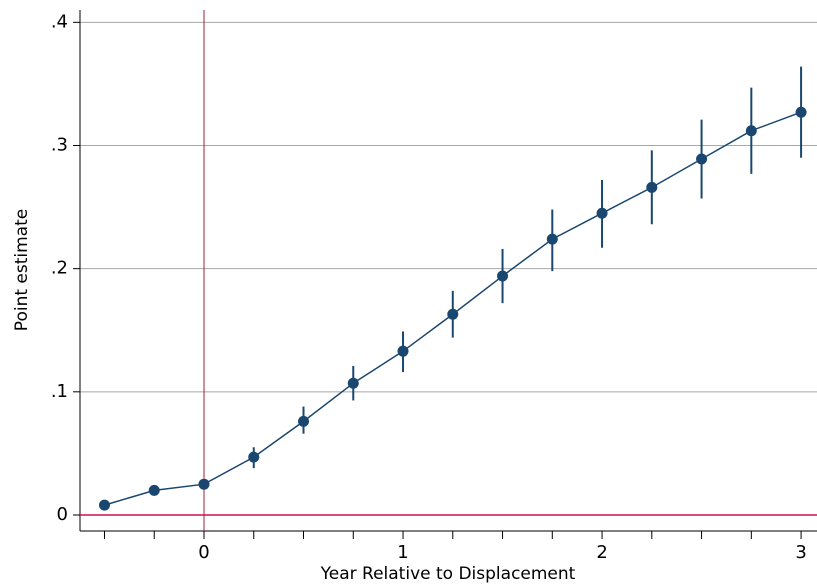 Image resolution: width=817 pixels, height=586 pixels. I want to click on y-tick-label: 0, so click(62, 514).